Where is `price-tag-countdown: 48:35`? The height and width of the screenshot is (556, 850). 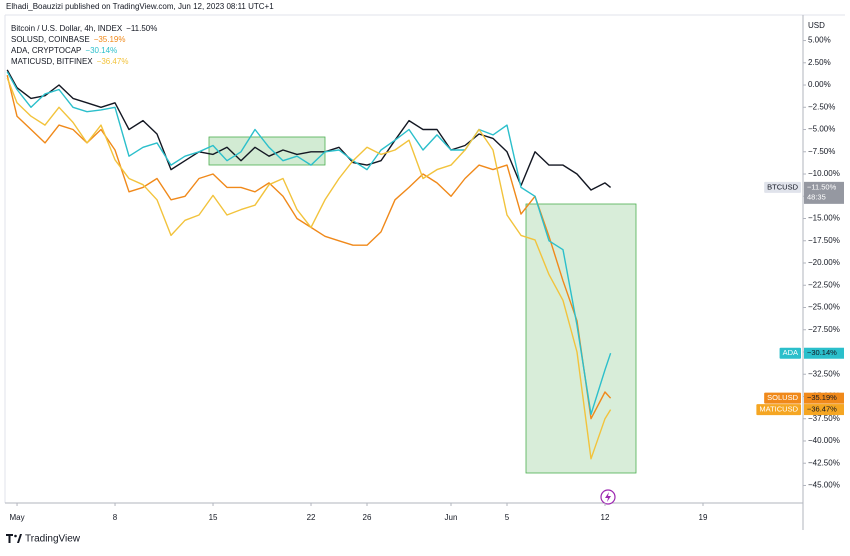 price-tag-countdown: 48:35 is located at coordinates (816, 196).